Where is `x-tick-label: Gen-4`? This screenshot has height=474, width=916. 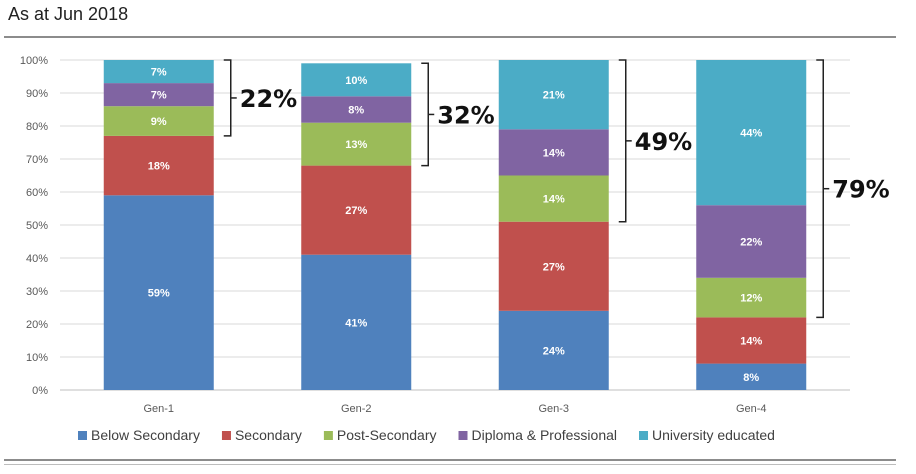 x-tick-label: Gen-4 is located at coordinates (751, 409).